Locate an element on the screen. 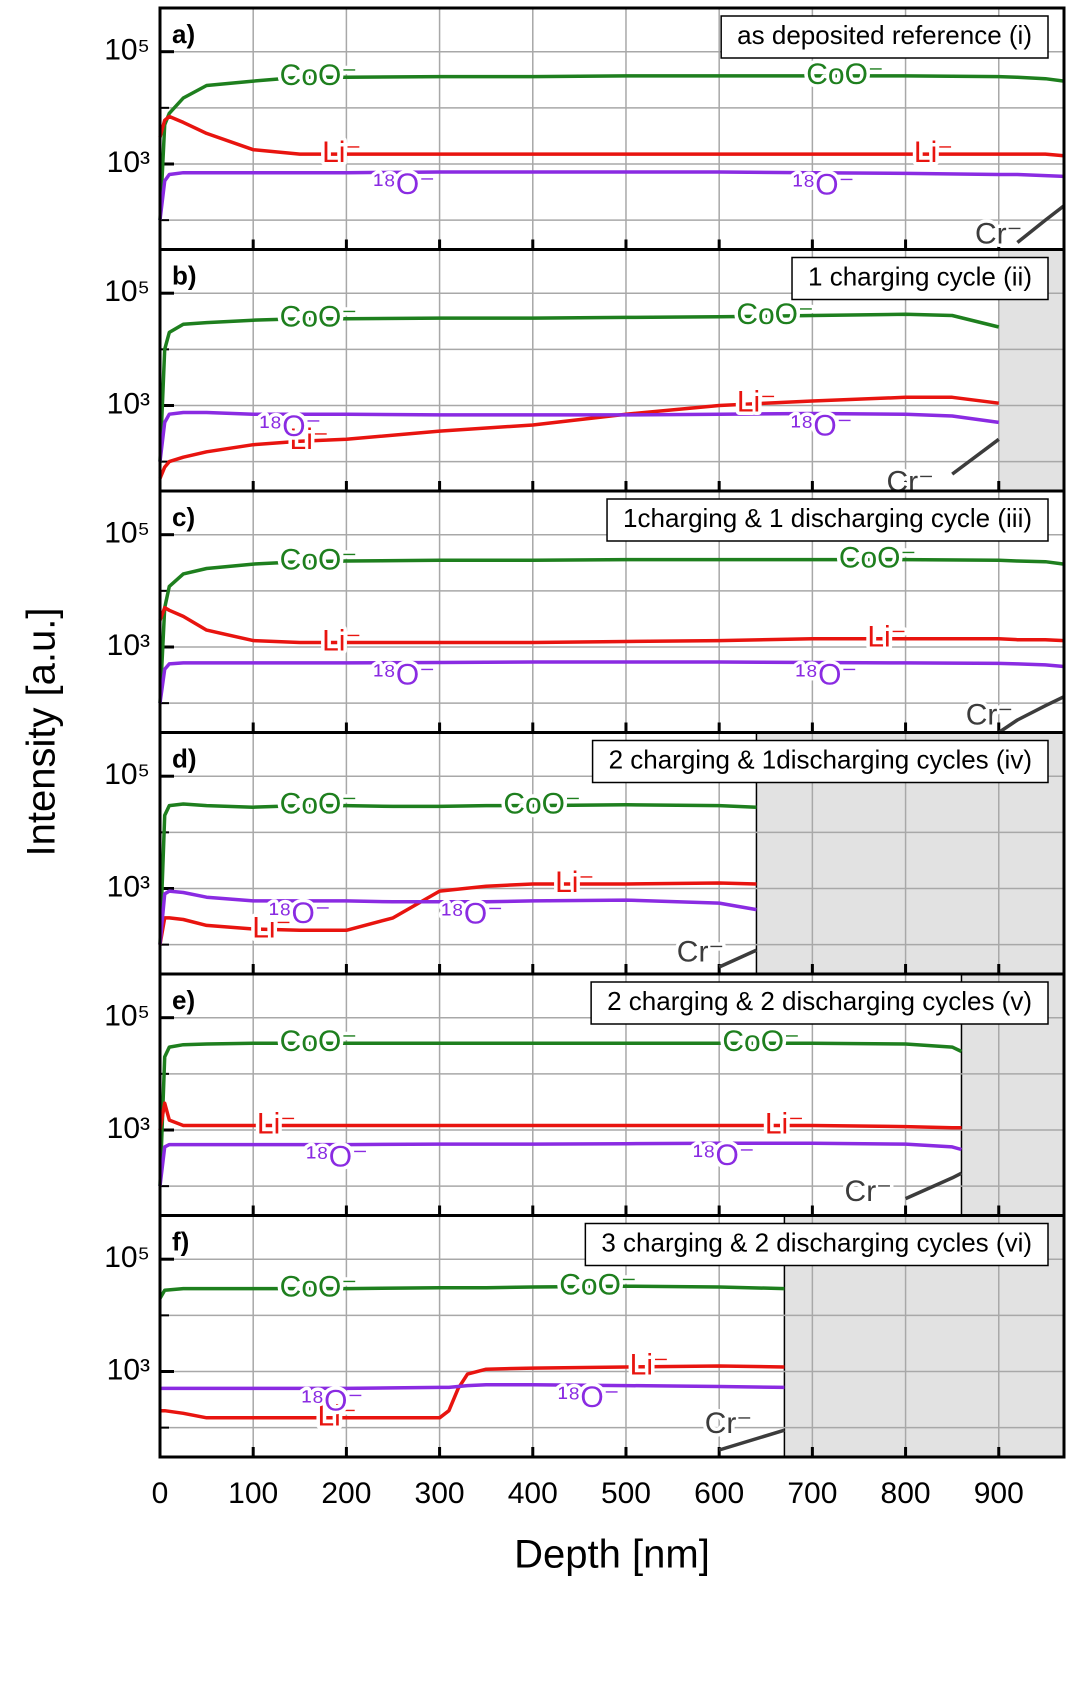 The height and width of the screenshot is (1688, 1067). x-tick-label: 400 is located at coordinates (533, 1493).